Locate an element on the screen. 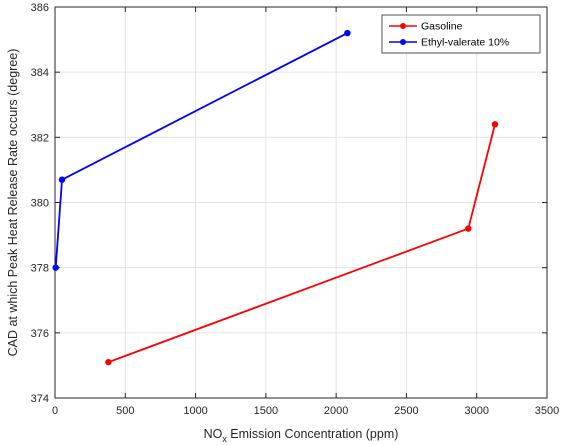 Image resolution: width=569 pixels, height=445 pixels. legend-box is located at coordinates (461, 34).